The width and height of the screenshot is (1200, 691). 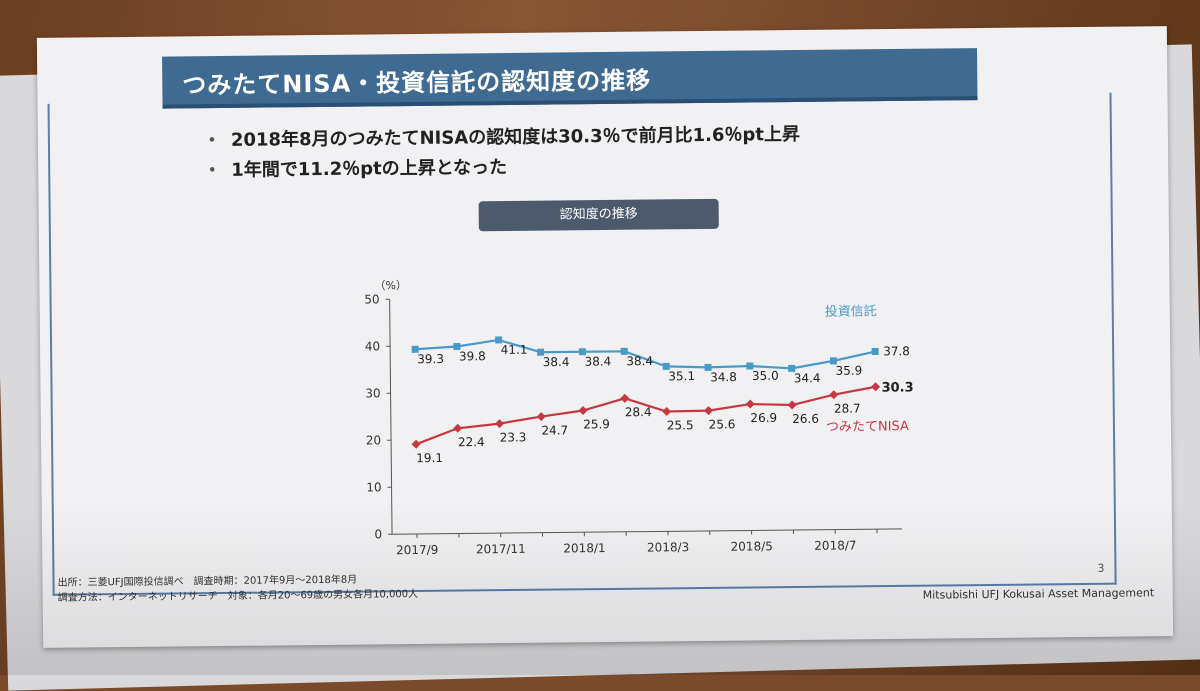 What do you see at coordinates (848, 371) in the screenshot?
I see `data-label: 35.9` at bounding box center [848, 371].